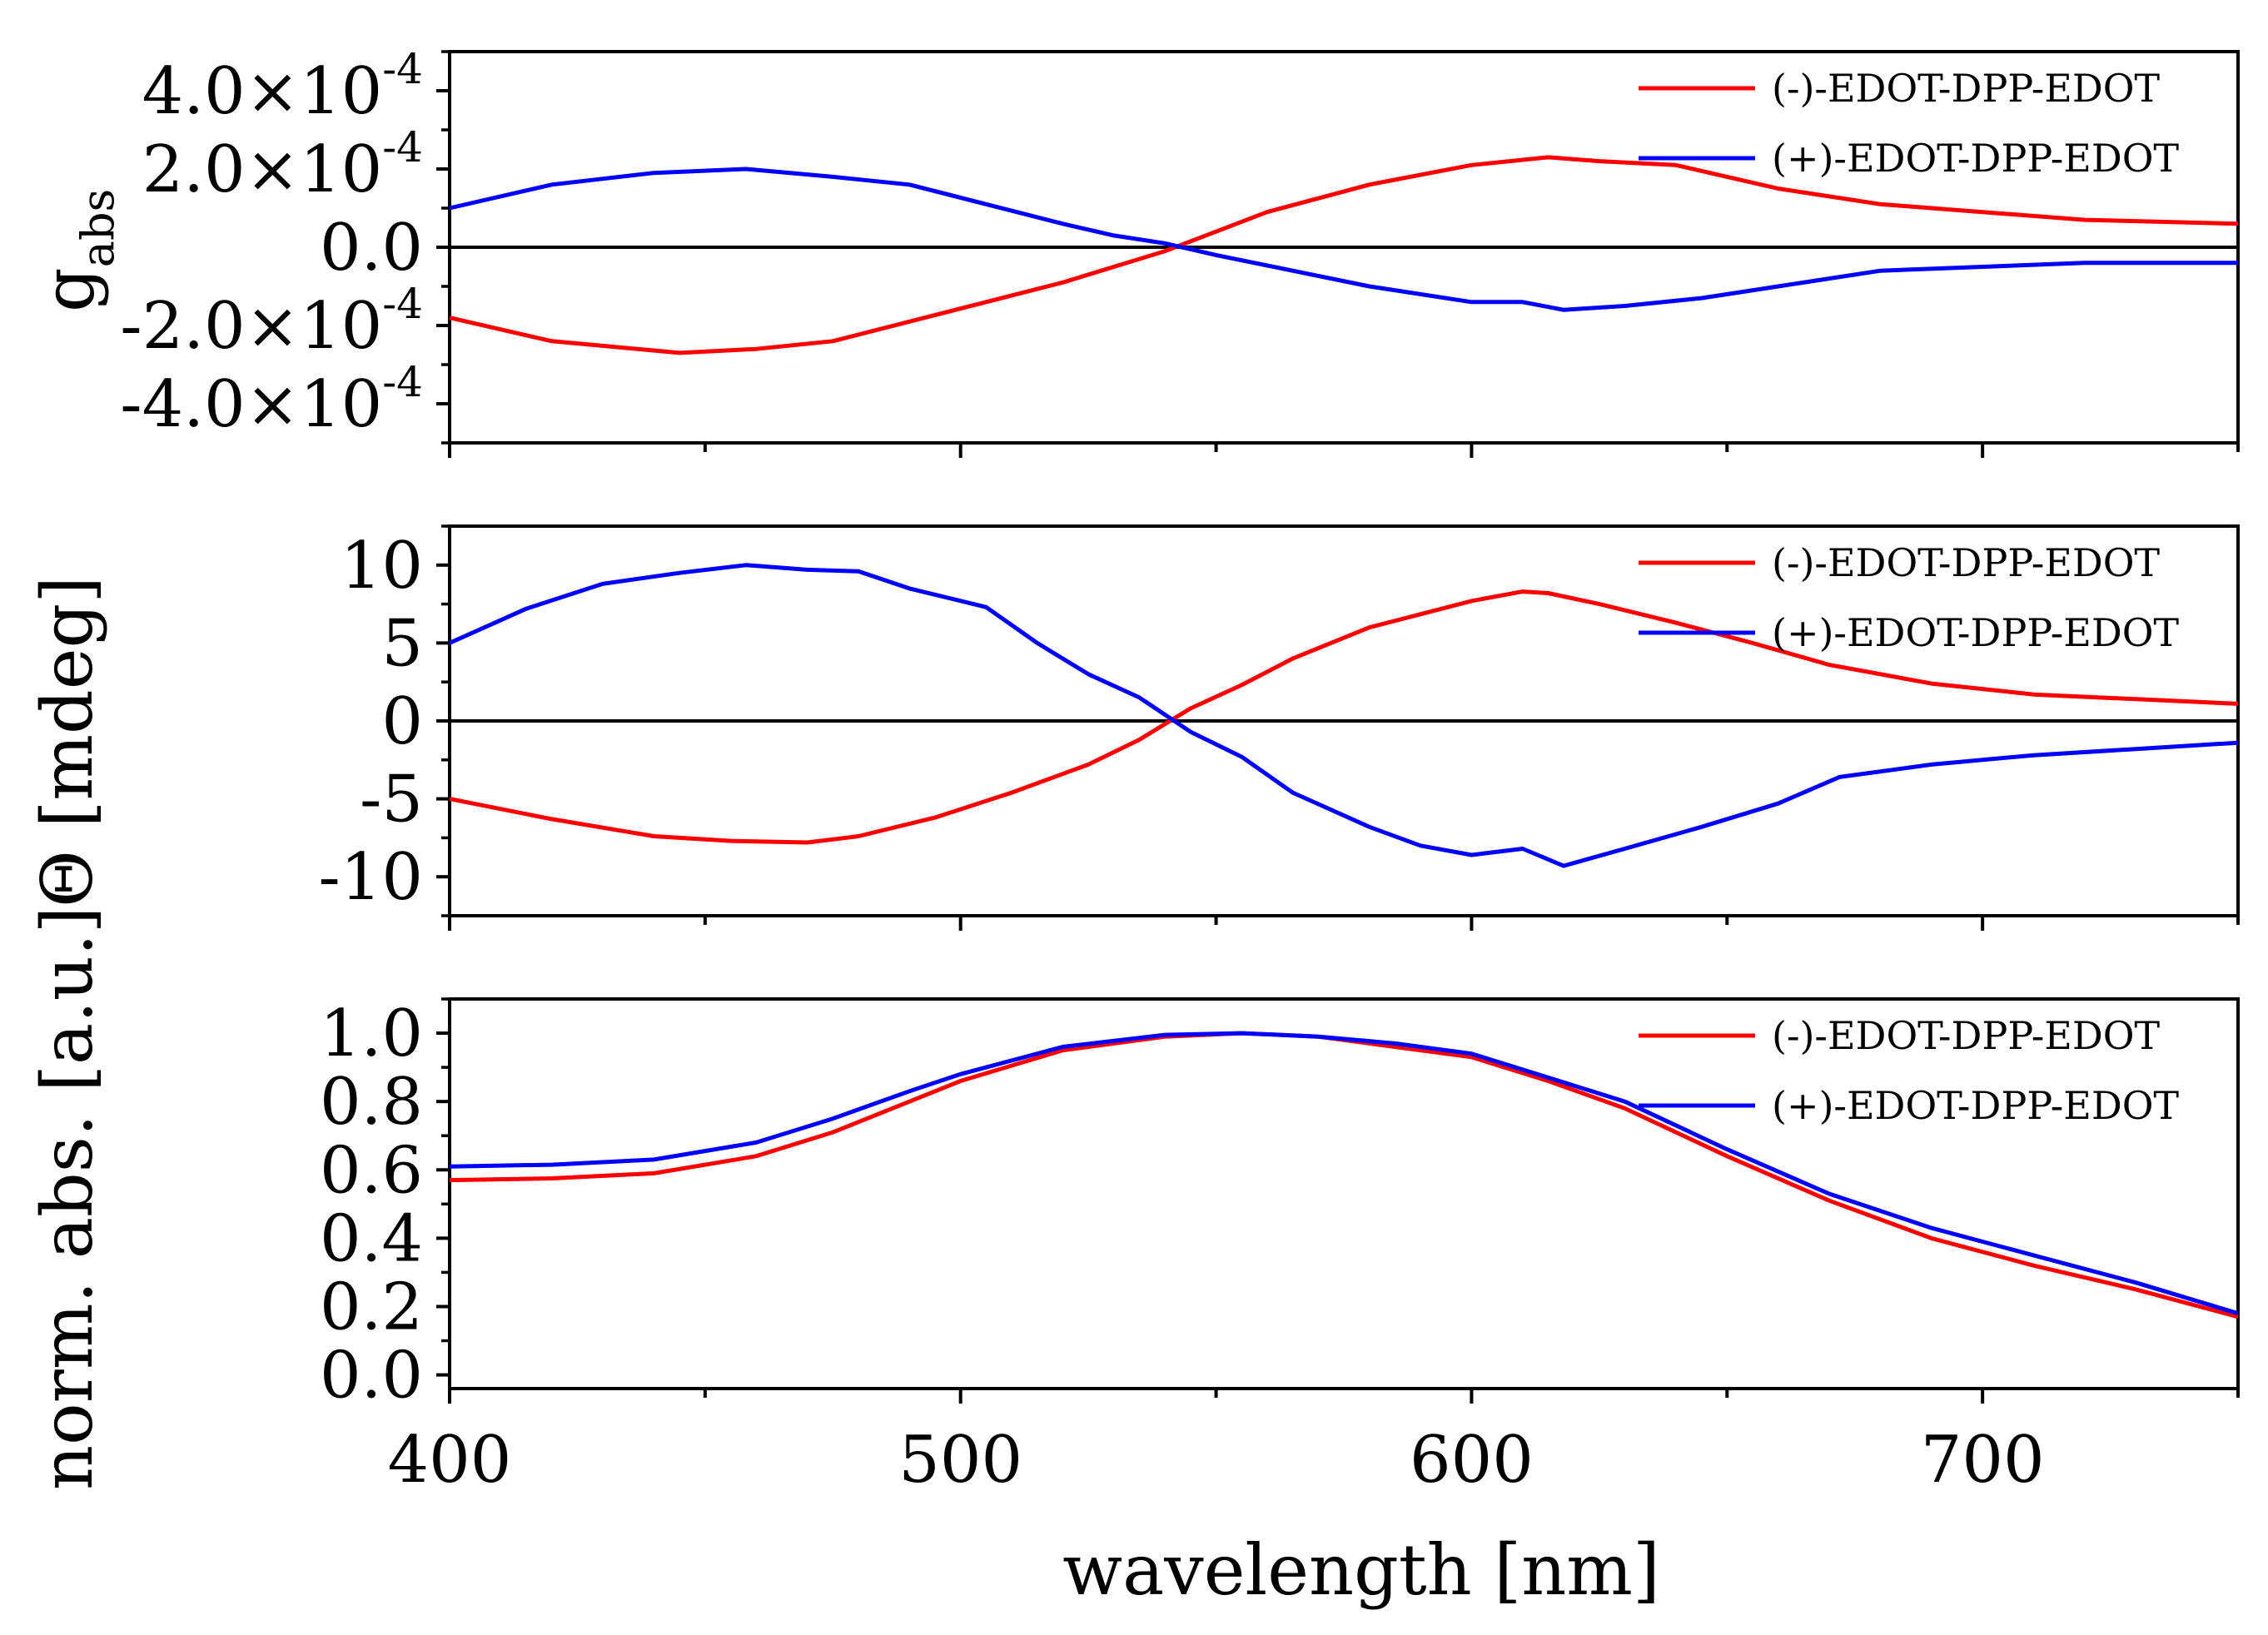 This screenshot has width=2268, height=1635. I want to click on bottom-series-line-plus, so click(1344, 1173).